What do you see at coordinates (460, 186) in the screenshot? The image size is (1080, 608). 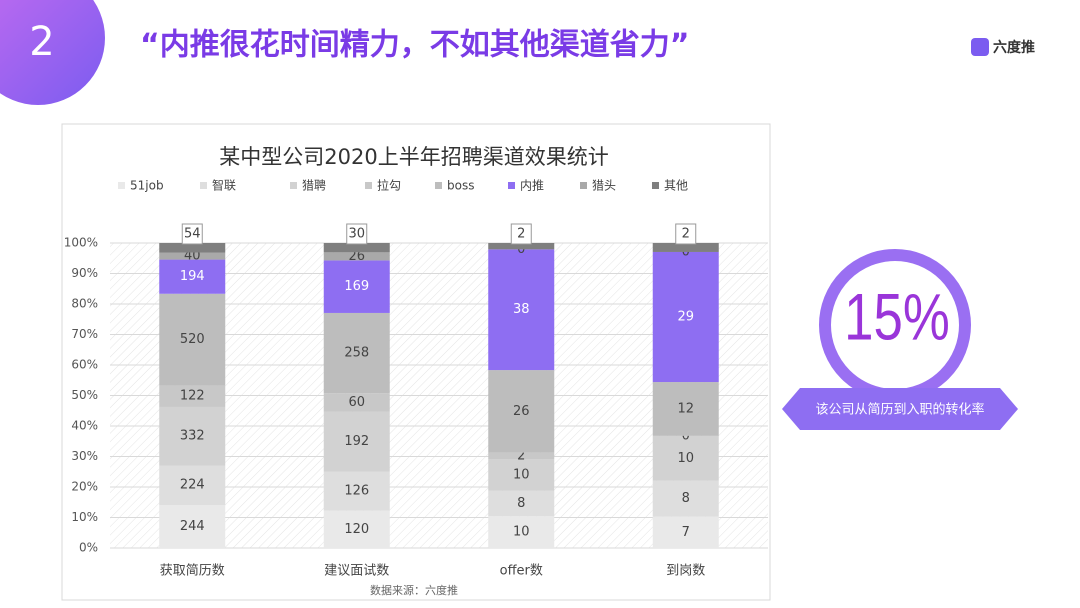 I see `legend-label: boss` at bounding box center [460, 186].